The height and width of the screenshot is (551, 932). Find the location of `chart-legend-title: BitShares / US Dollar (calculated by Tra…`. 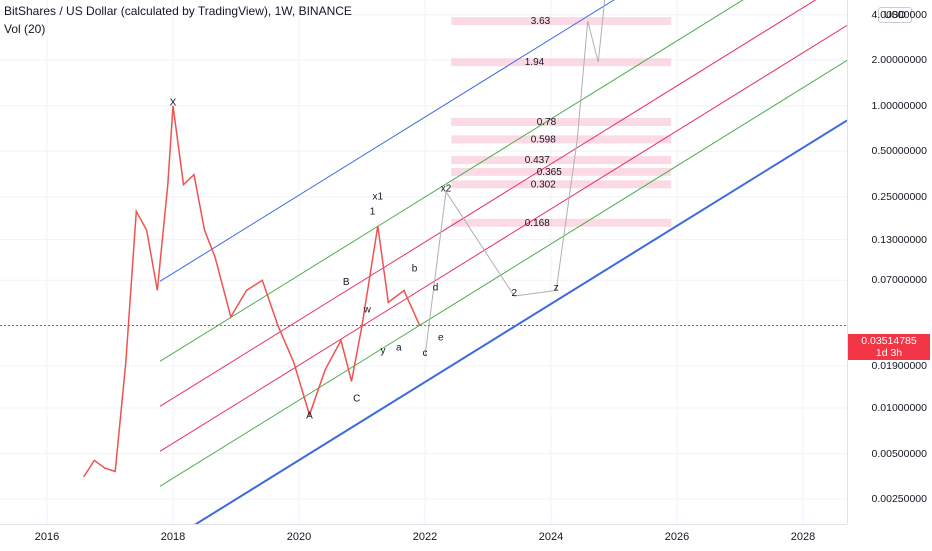

chart-legend-title: BitShares / US Dollar (calculated by Tra… is located at coordinates (178, 11).